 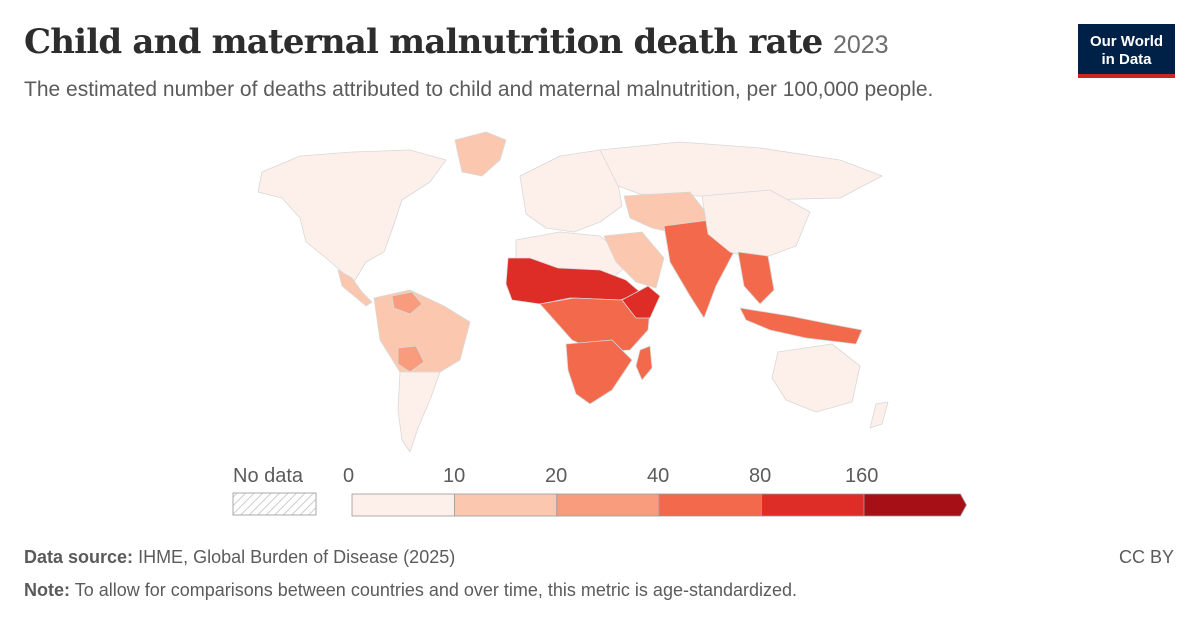 What do you see at coordinates (599, 372) in the screenshot?
I see `southern-africa-region` at bounding box center [599, 372].